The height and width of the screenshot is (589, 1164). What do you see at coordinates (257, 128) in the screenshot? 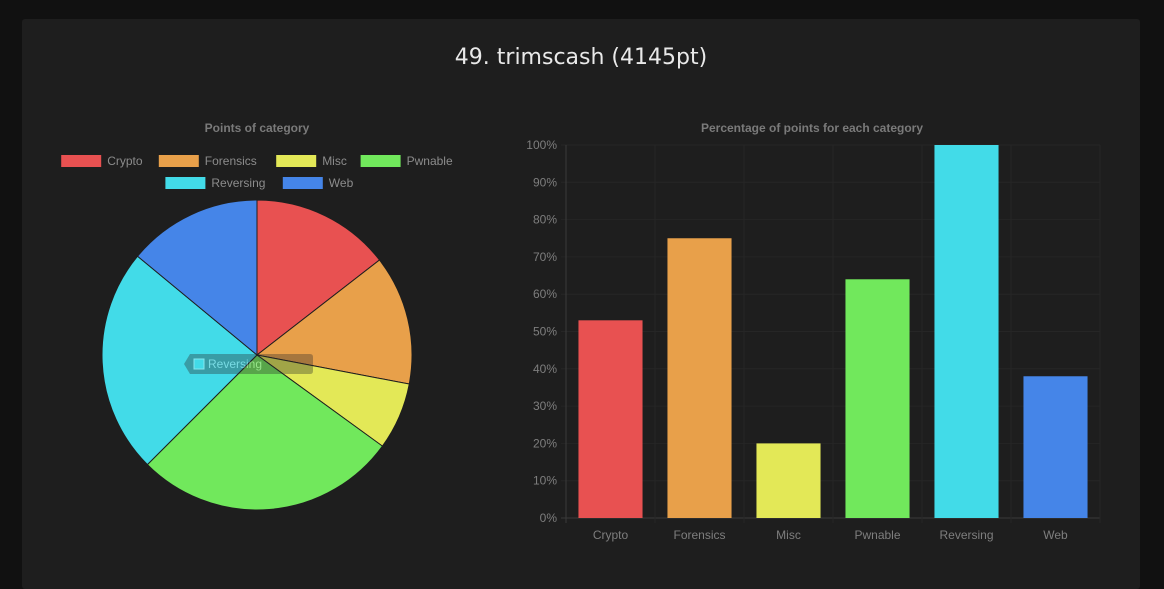
I see `pie-chart-title: Points of category` at bounding box center [257, 128].